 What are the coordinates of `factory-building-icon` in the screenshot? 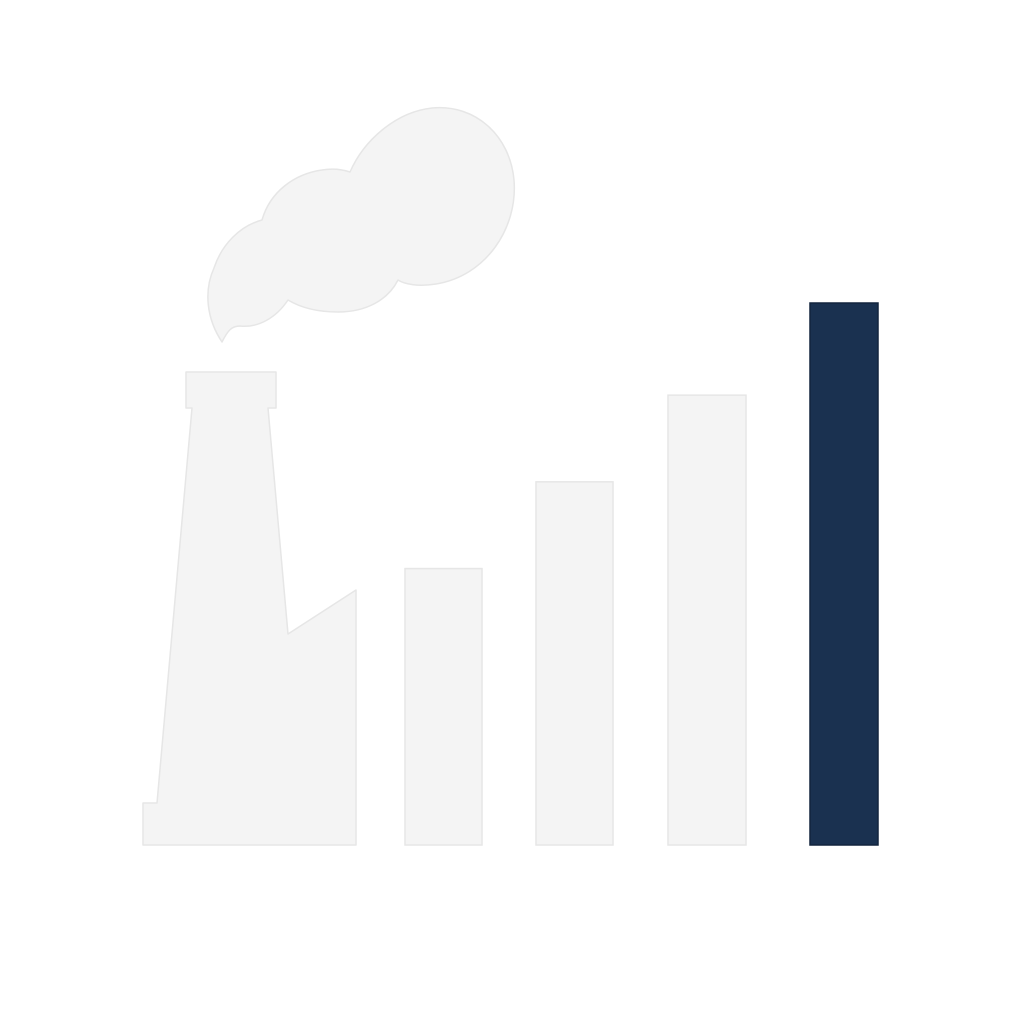 It's located at (249, 608).